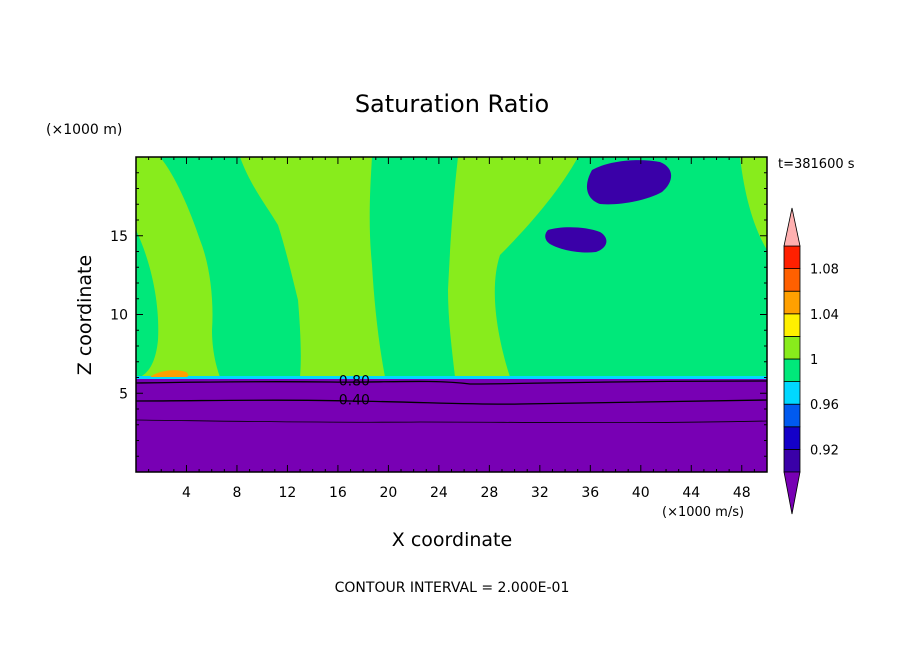 This screenshot has width=904, height=654. Describe the element at coordinates (186, 493) in the screenshot. I see `x-tick-label: 4` at that location.